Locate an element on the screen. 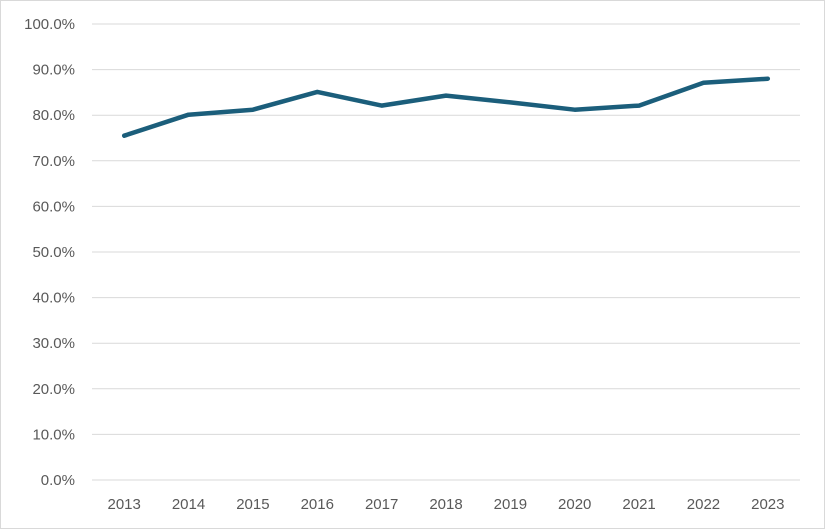 This screenshot has height=529, width=825. y-tick-label: 80.0% is located at coordinates (53, 115).